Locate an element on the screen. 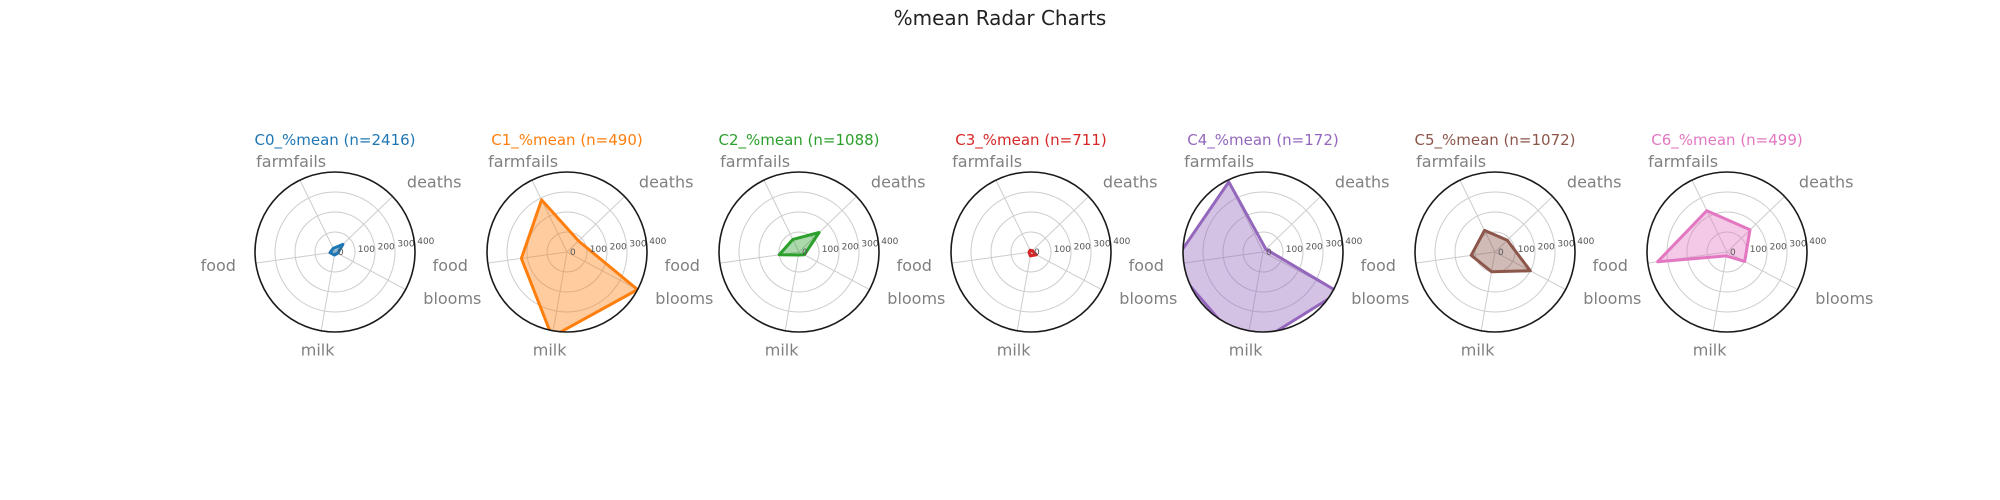  figure-title: %mean Radar Charts is located at coordinates (1000, 18).